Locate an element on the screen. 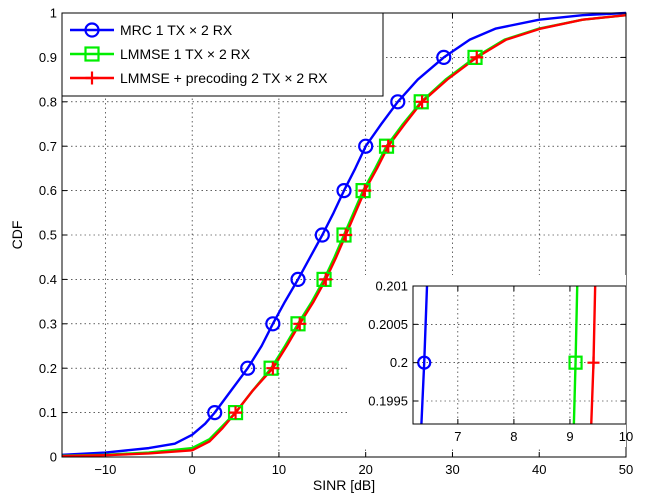 Image resolution: width=648 pixels, height=497 pixels. inset-y-tick-label: 0.2005 is located at coordinates (388, 324).